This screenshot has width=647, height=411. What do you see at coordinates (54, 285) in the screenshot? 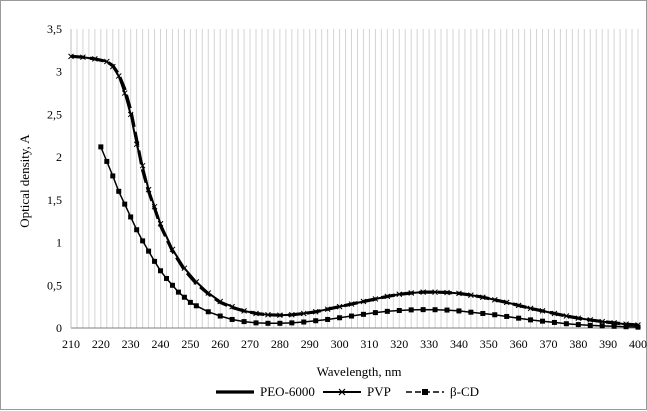
I see `y-tick-label: 0,5` at bounding box center [54, 285].